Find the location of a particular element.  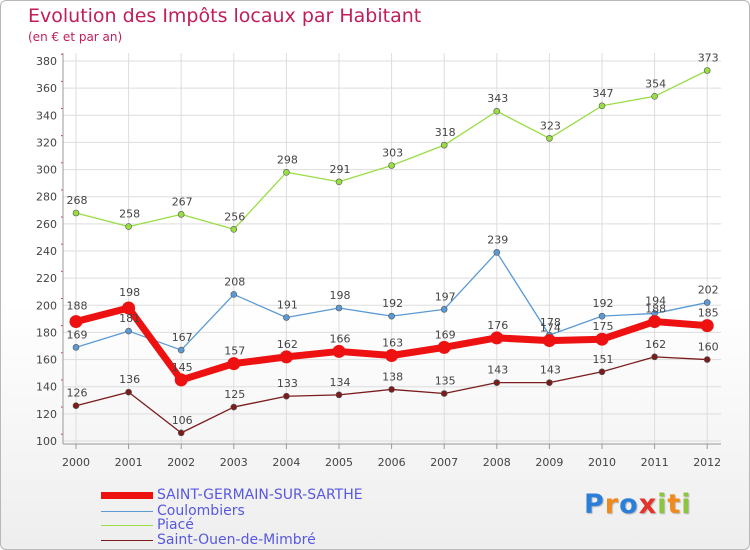

data-label: 354 is located at coordinates (655, 83).